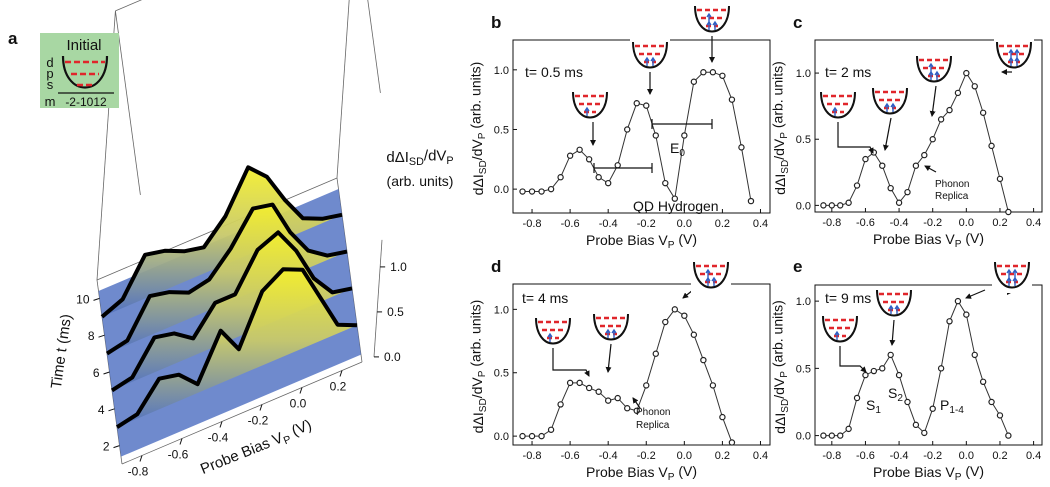  Describe the element at coordinates (674, 148) in the screenshot. I see `text-segment: E` at that location.